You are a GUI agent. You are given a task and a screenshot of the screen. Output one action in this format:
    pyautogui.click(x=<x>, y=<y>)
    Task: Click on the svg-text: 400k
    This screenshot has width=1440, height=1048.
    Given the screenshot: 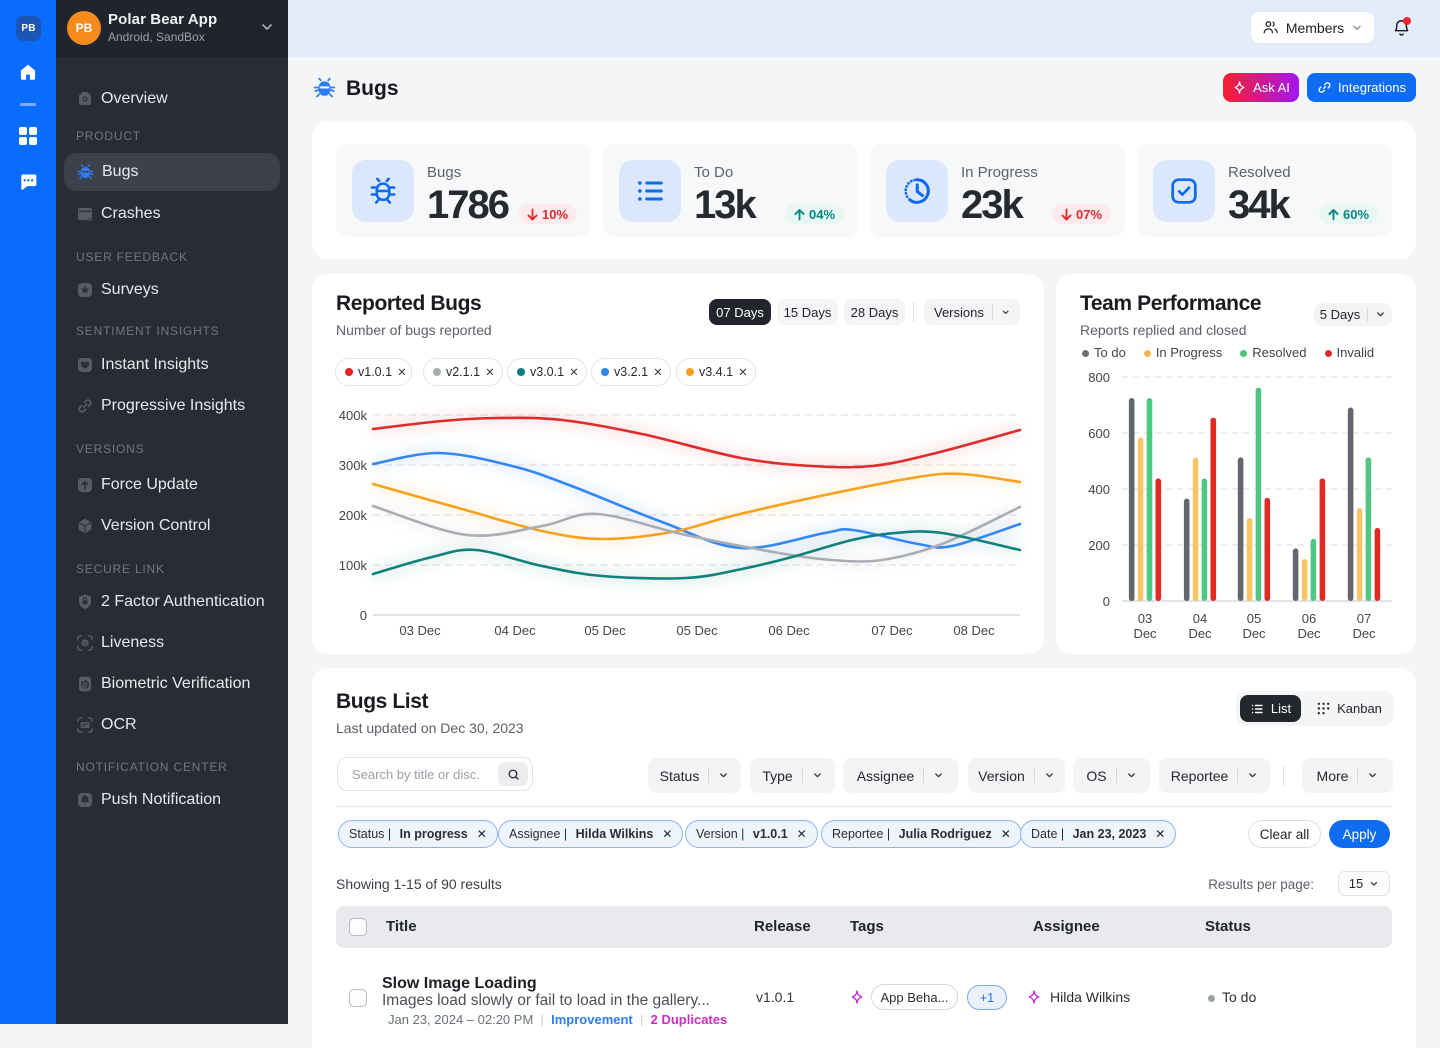 What is the action you would take?
    pyautogui.click(x=353, y=415)
    